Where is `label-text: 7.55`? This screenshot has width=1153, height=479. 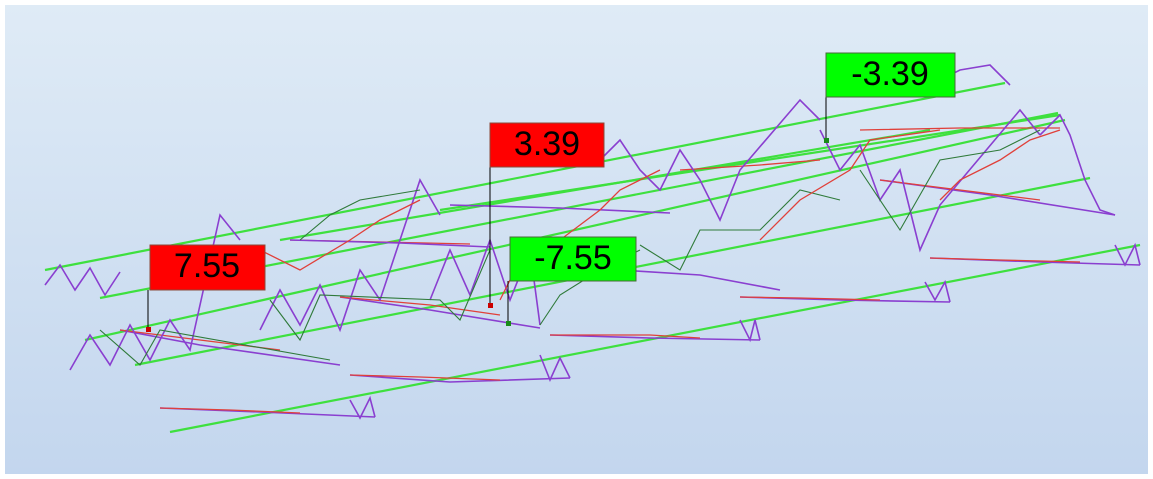
label-text: 7.55 is located at coordinates (207, 266).